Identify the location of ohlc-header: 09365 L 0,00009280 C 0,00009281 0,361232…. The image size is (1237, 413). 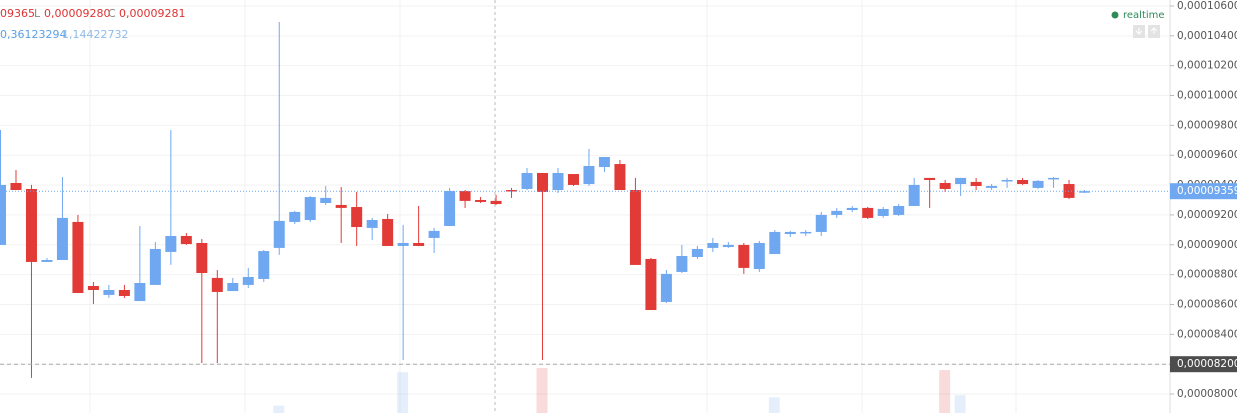
(92, 24).